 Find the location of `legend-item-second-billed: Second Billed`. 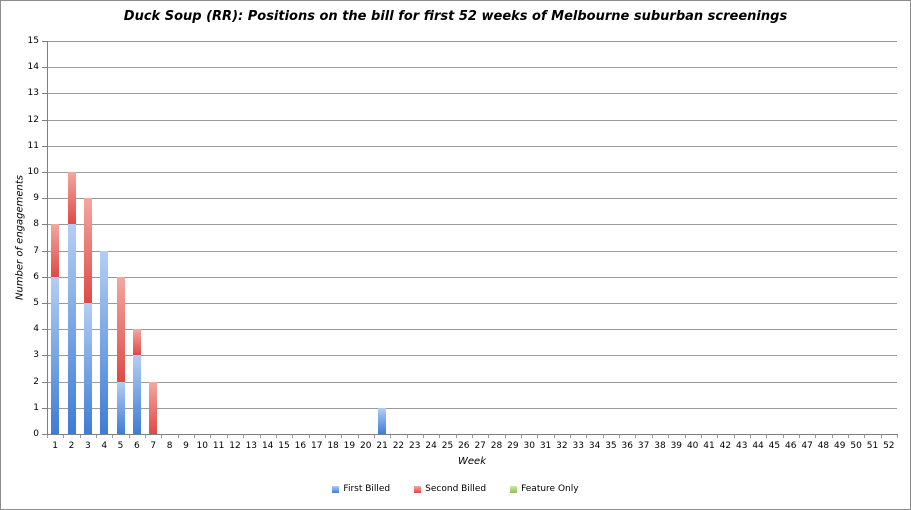

legend-item-second-billed: Second Billed is located at coordinates (450, 489).